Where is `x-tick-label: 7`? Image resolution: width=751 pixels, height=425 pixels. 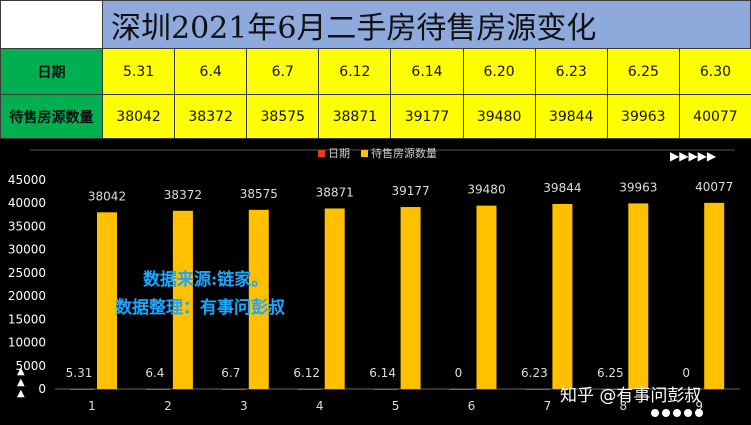 x-tick-label: 7 is located at coordinates (548, 406).